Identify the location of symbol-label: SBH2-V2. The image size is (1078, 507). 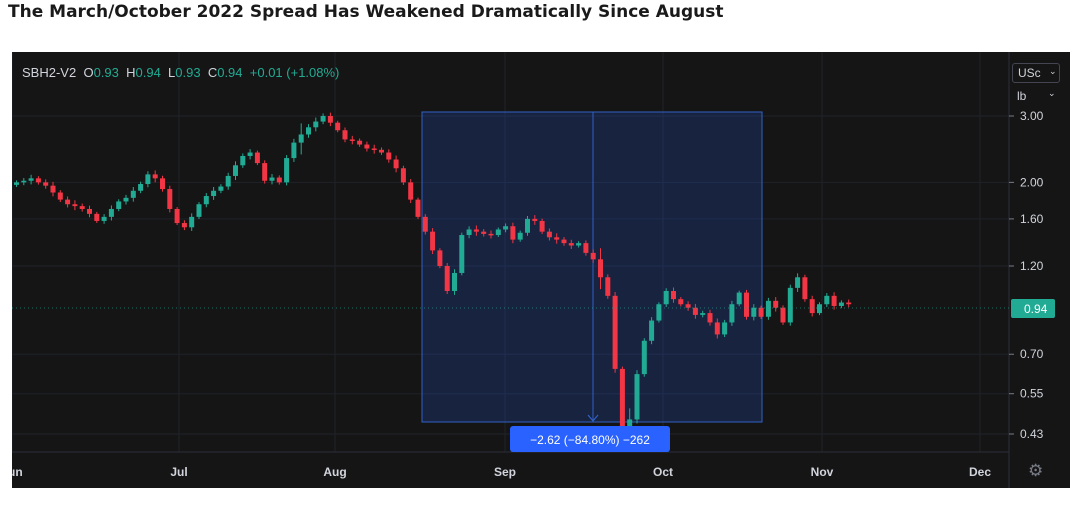
(49, 72).